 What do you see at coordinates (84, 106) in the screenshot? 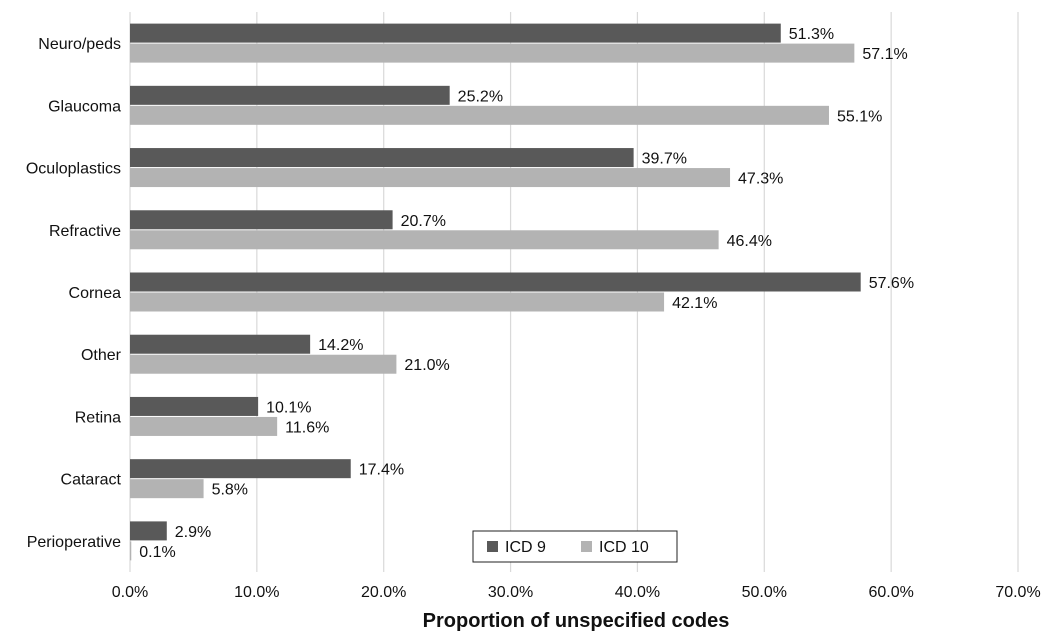
I see `category-label: Glaucoma` at bounding box center [84, 106].